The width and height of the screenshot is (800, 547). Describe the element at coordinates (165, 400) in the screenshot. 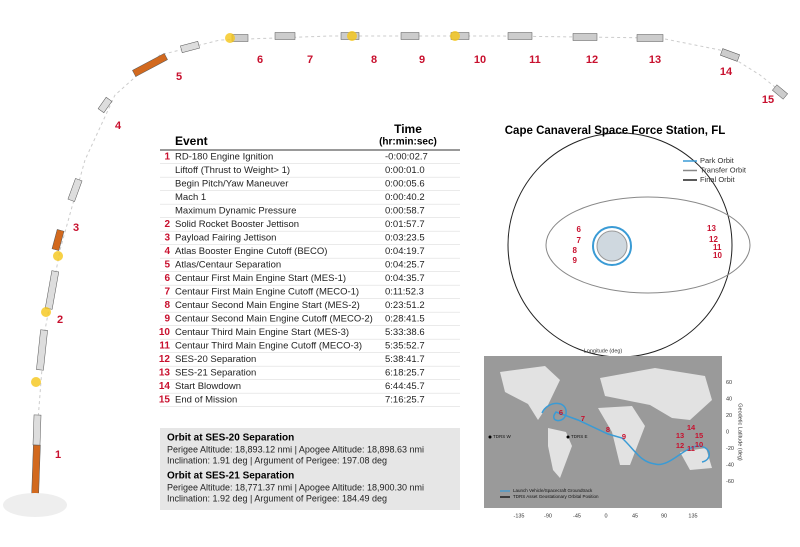

I see `row-number: 15` at that location.